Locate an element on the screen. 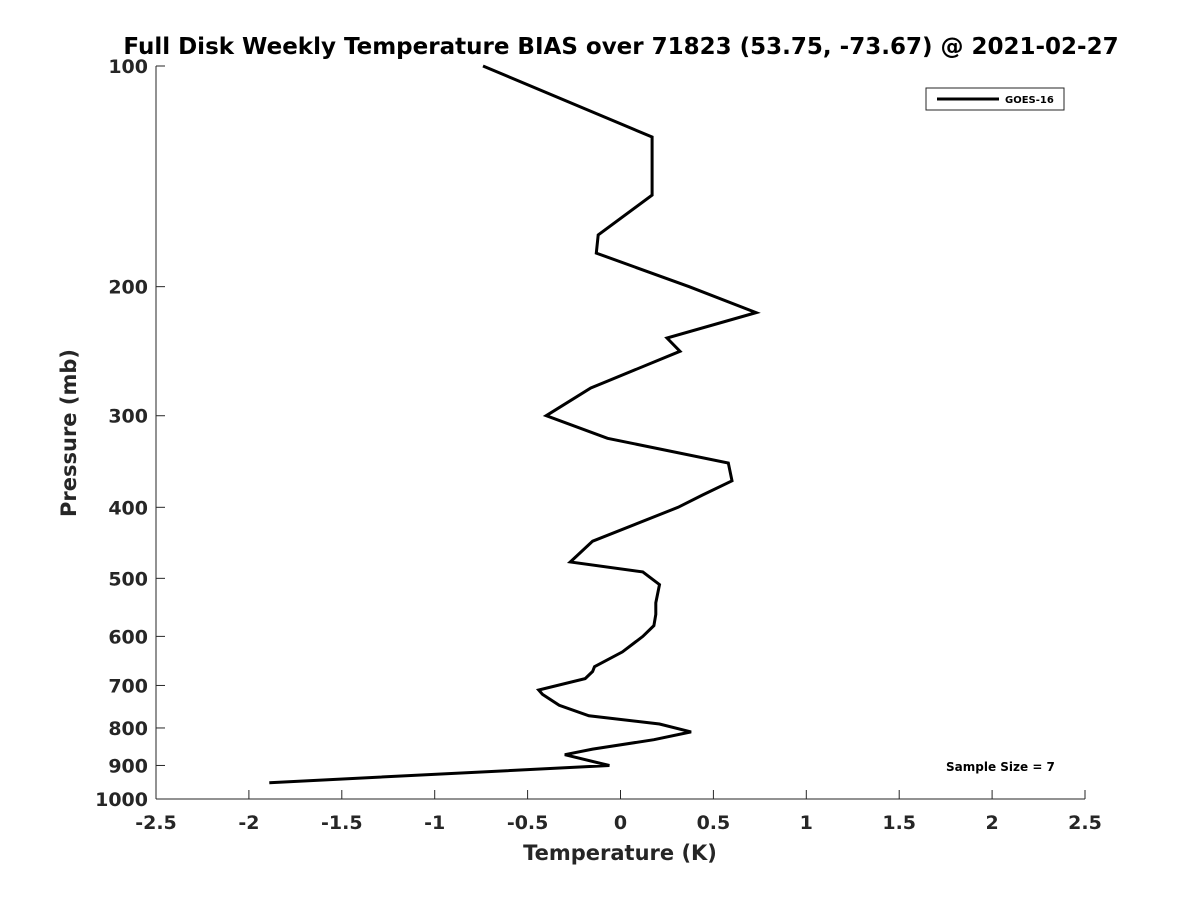 This screenshot has height=900, width=1200. sample-size-note: Sample Size = 7 is located at coordinates (1000, 767).